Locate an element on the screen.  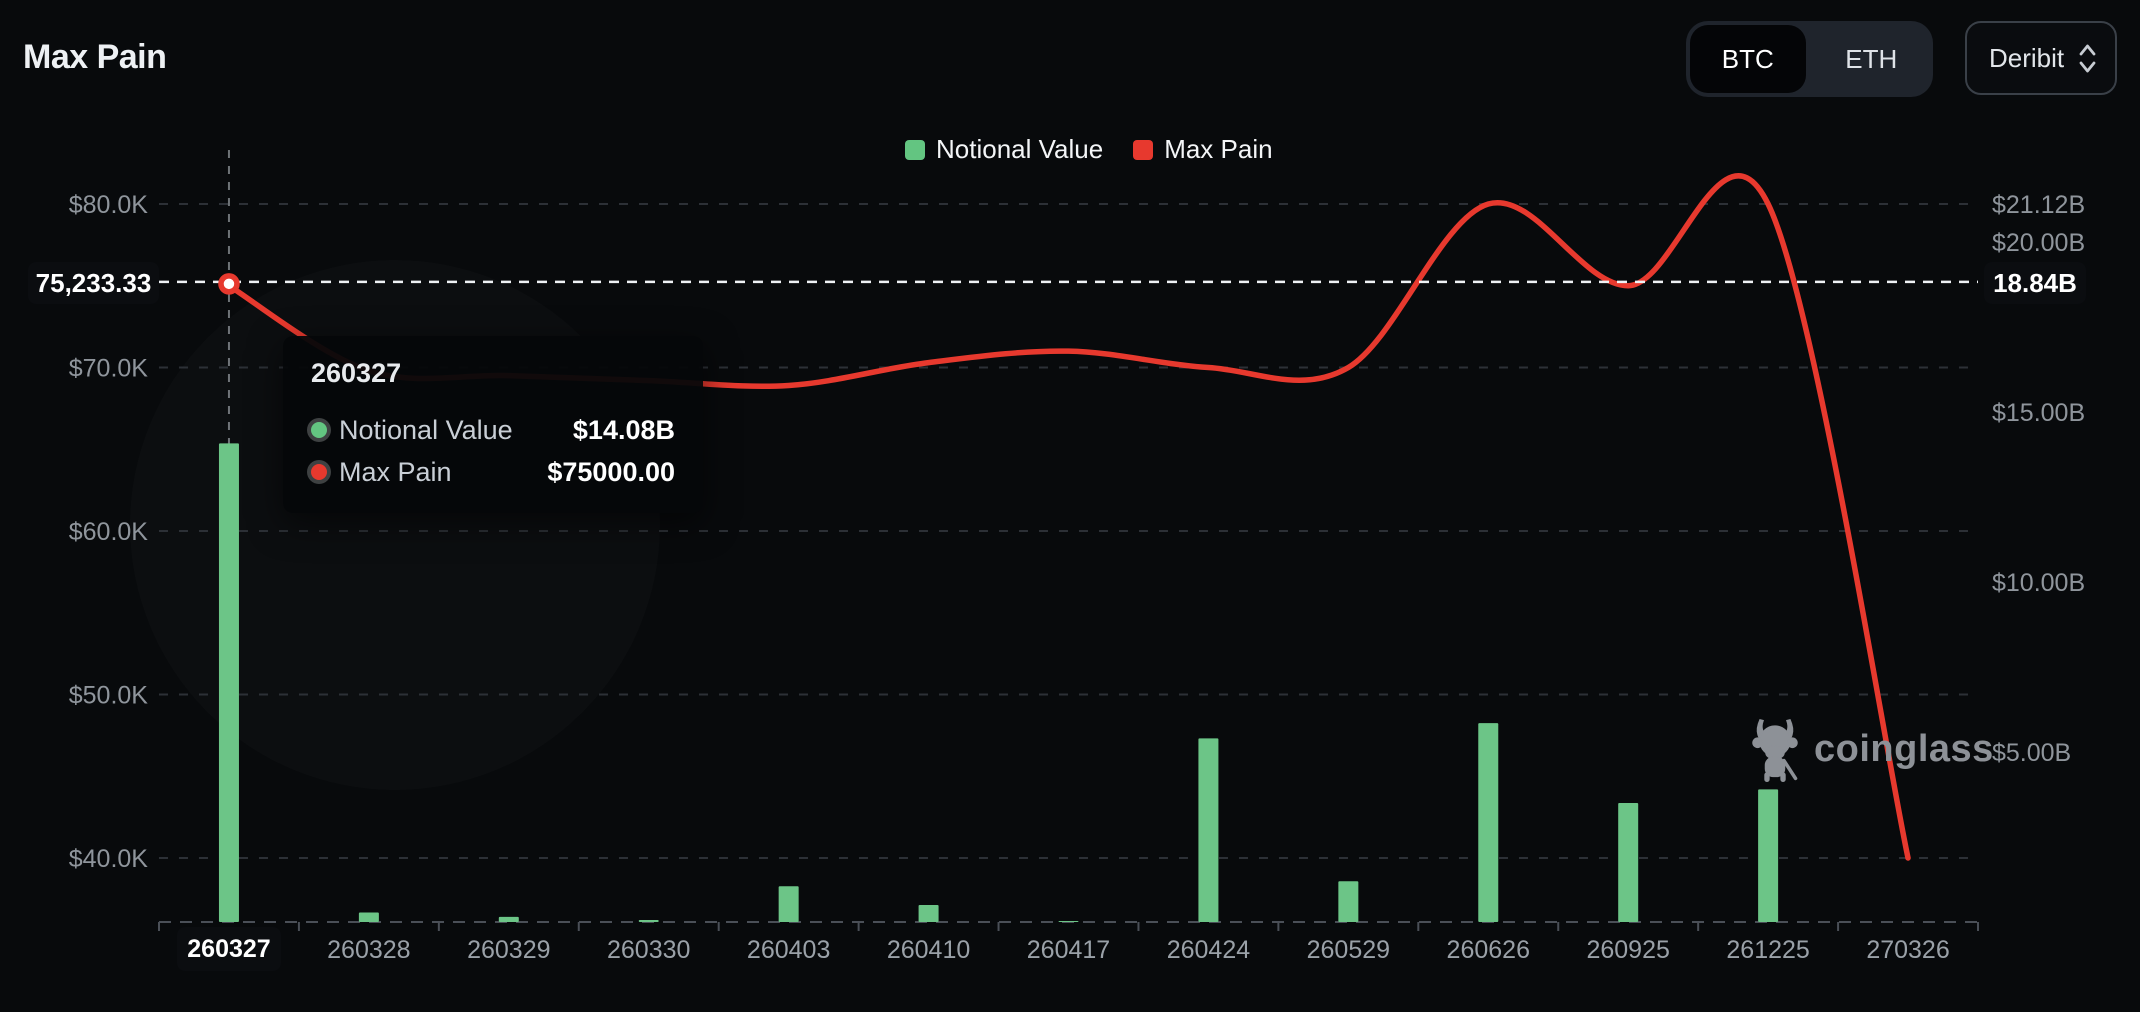
exchange-select: Deribit is located at coordinates (2041, 58).